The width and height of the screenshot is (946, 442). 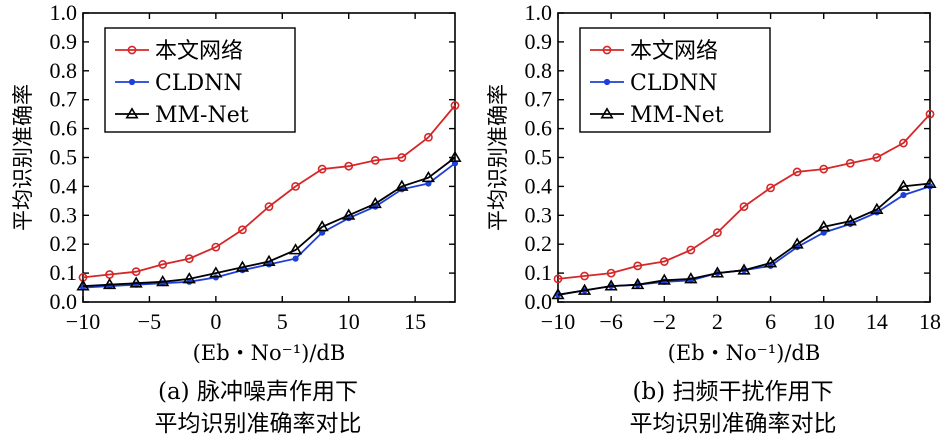 I want to click on x-tick-label: 15, so click(x=415, y=321).